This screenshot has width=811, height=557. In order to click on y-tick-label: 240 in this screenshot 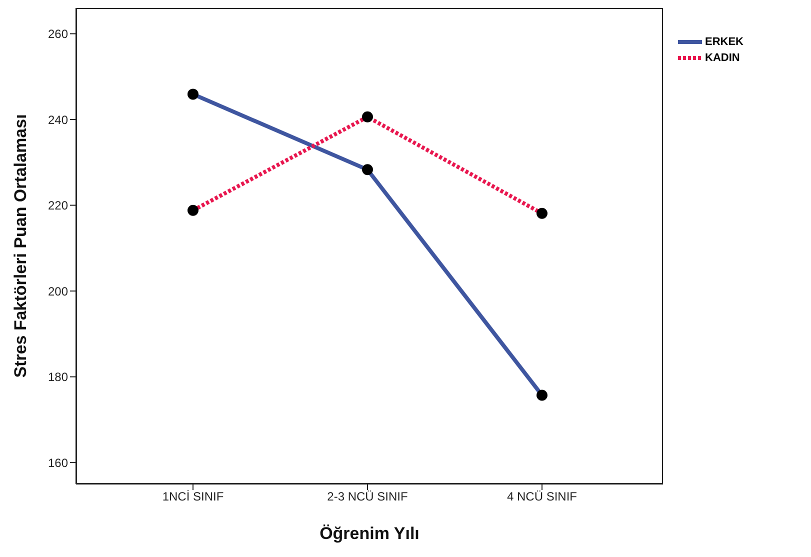, I will do `click(58, 119)`.